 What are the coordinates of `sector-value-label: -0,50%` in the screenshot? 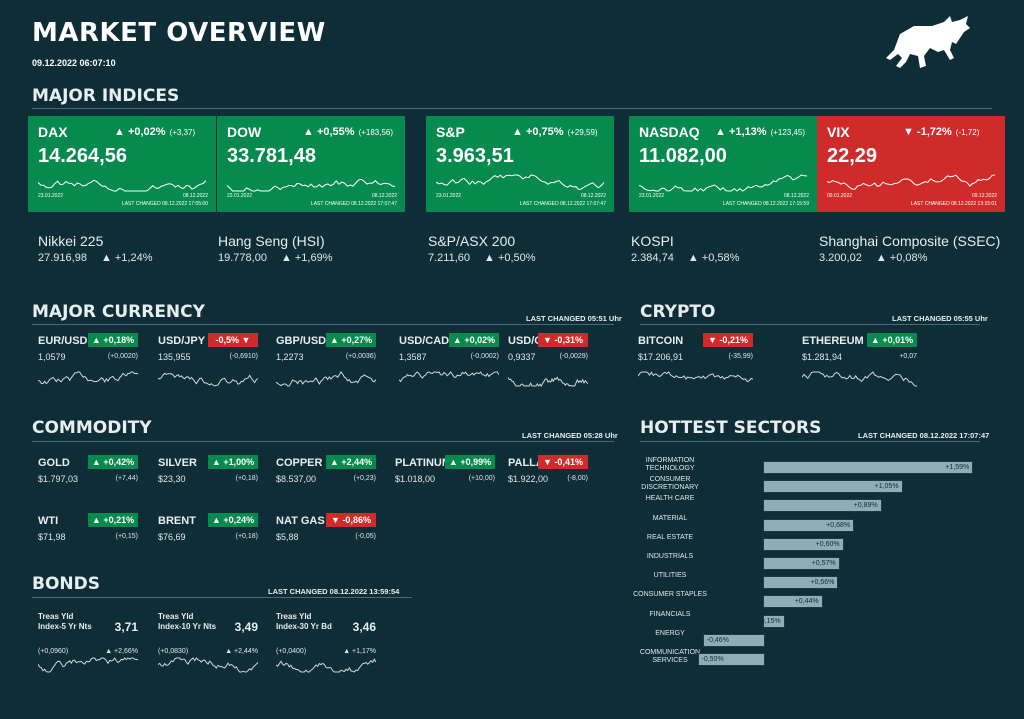 It's located at (712, 659).